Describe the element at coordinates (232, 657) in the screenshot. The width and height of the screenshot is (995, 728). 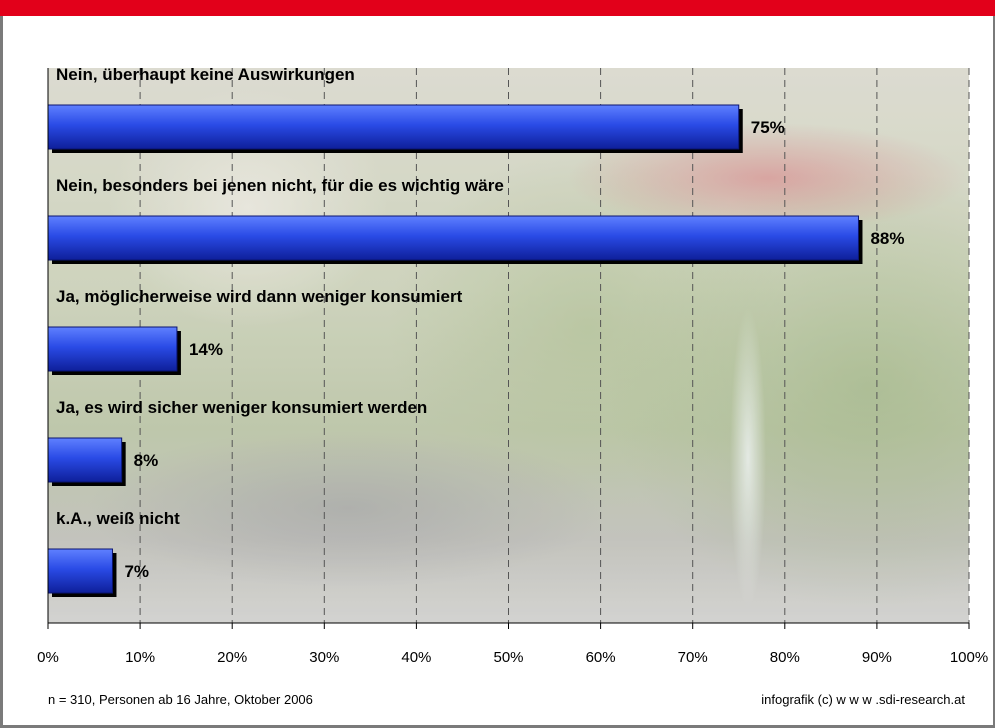
I see `x-tick-label: 20%` at that location.